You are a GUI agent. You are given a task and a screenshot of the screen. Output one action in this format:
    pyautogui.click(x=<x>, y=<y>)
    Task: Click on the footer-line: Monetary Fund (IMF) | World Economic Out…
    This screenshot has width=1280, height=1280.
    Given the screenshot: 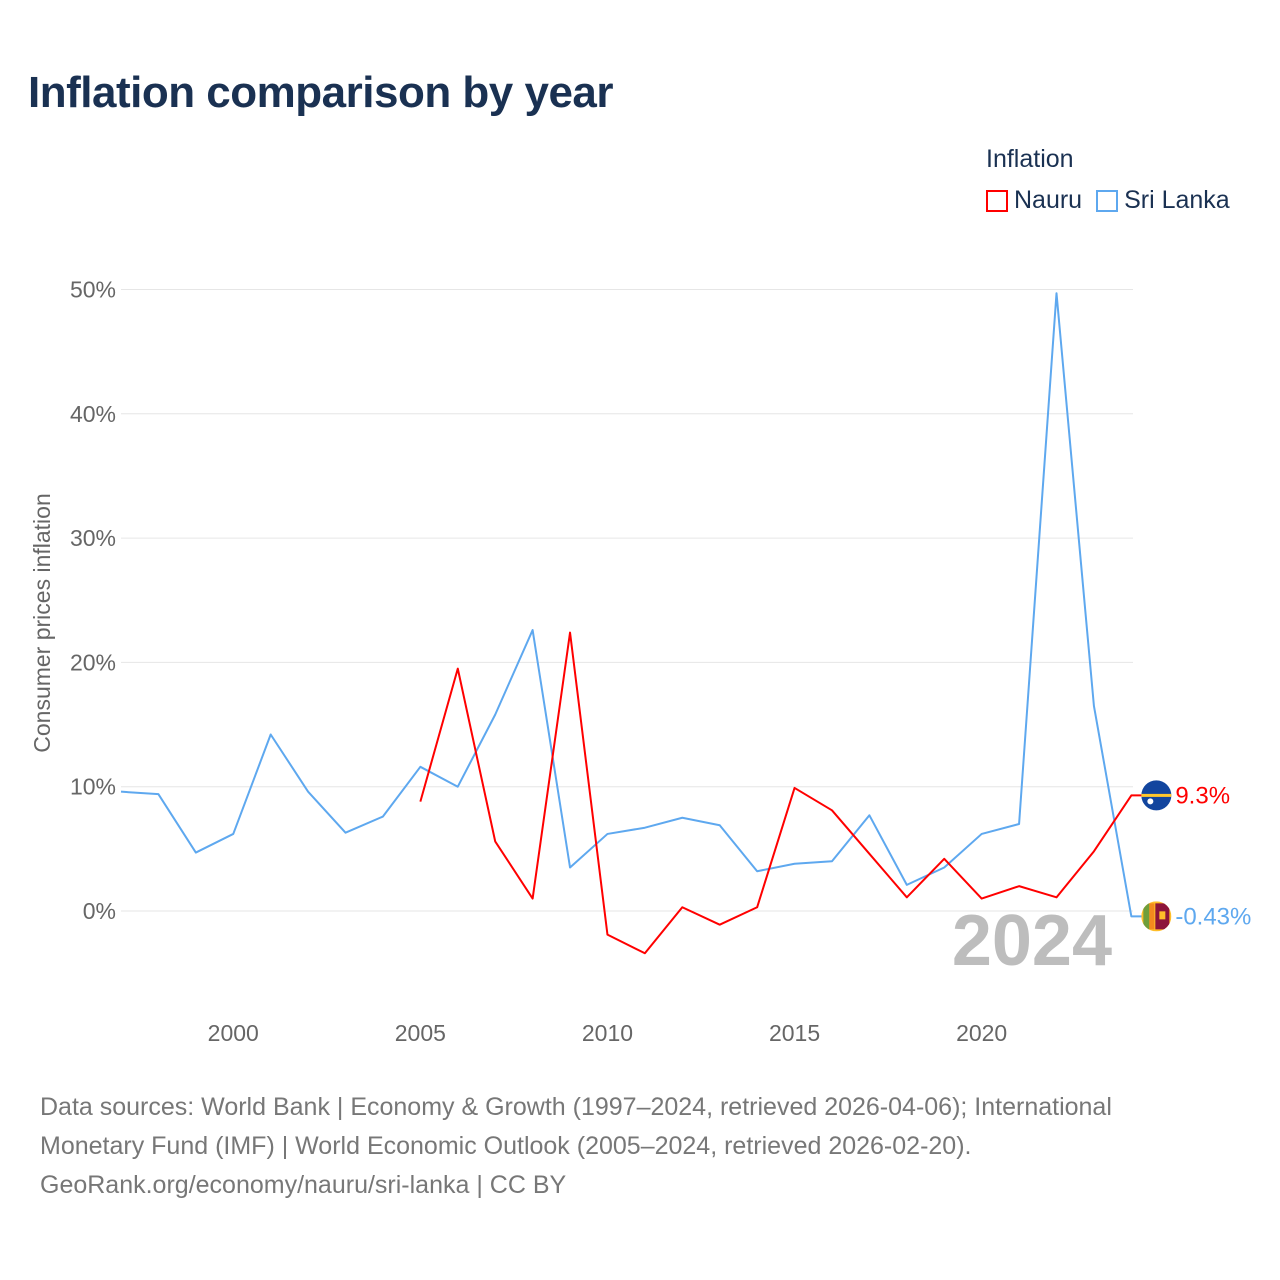 What is the action you would take?
    pyautogui.click(x=506, y=1146)
    